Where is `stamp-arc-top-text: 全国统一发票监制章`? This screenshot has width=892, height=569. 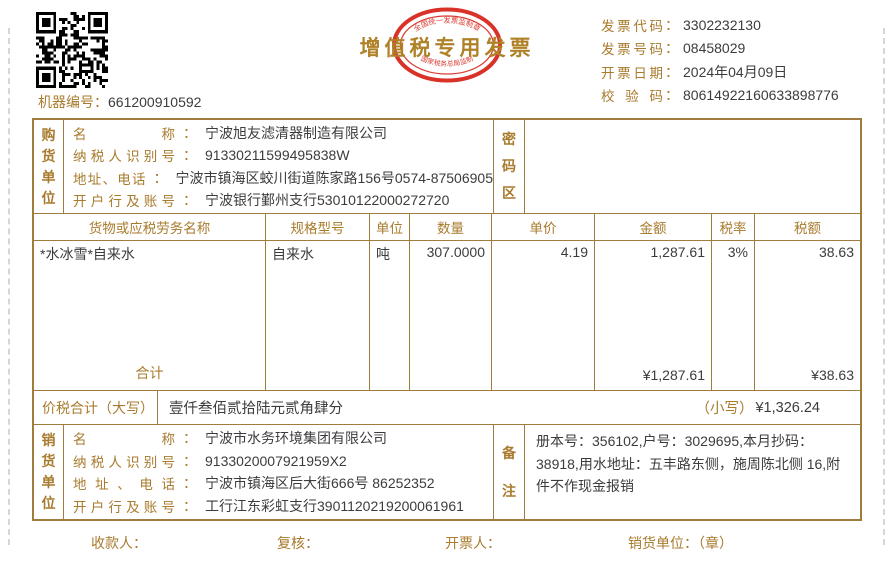 stamp-arc-top-text: 全国统一发票监制章 is located at coordinates (447, 25).